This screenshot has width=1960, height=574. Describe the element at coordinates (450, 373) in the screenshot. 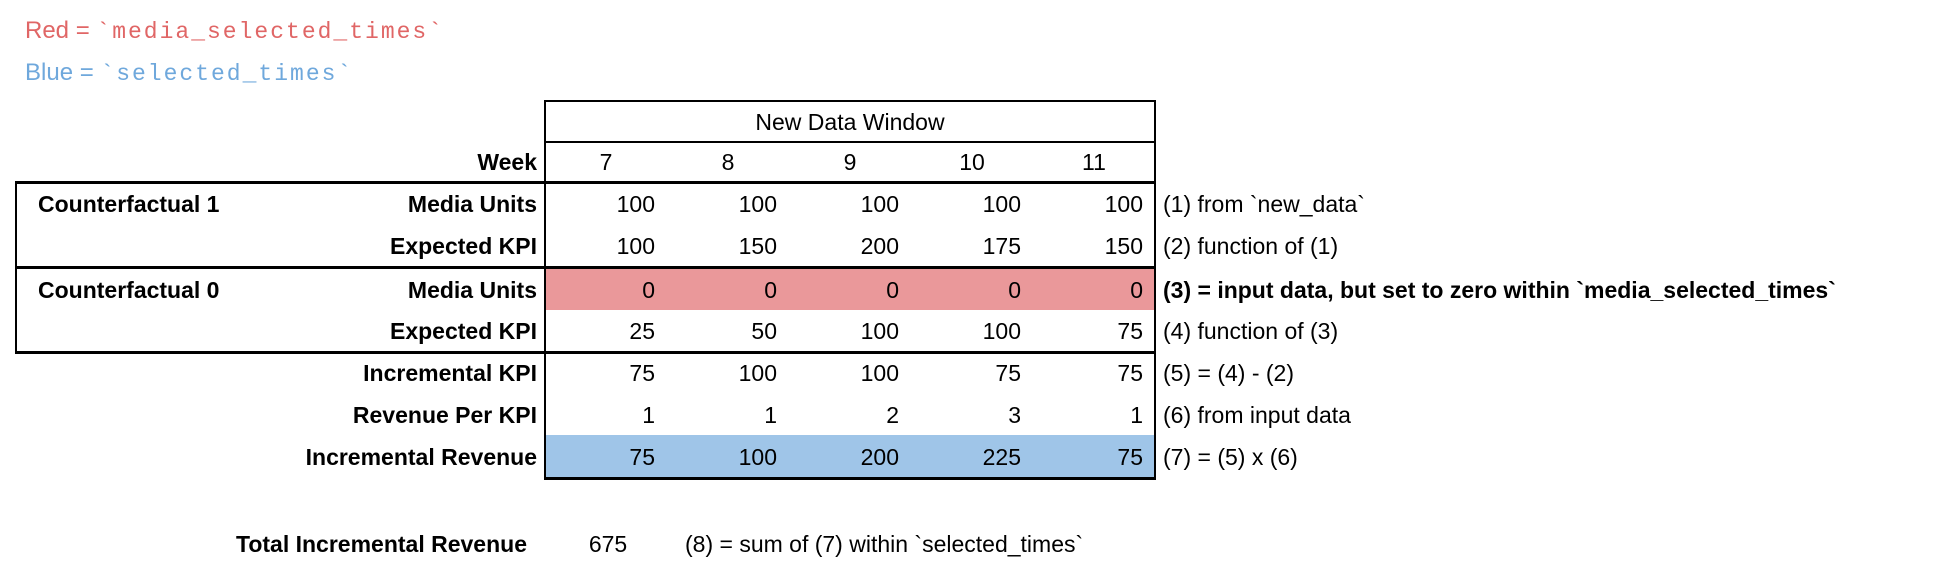

I see `row-label: Incremental KPI` at that location.